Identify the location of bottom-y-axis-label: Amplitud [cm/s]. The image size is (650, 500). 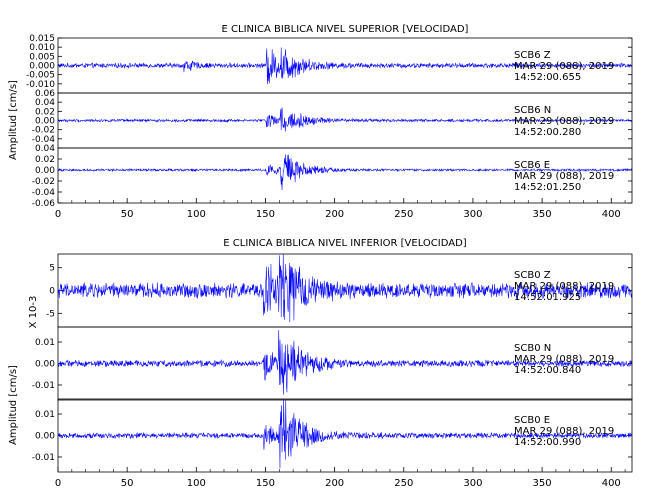
(13, 405).